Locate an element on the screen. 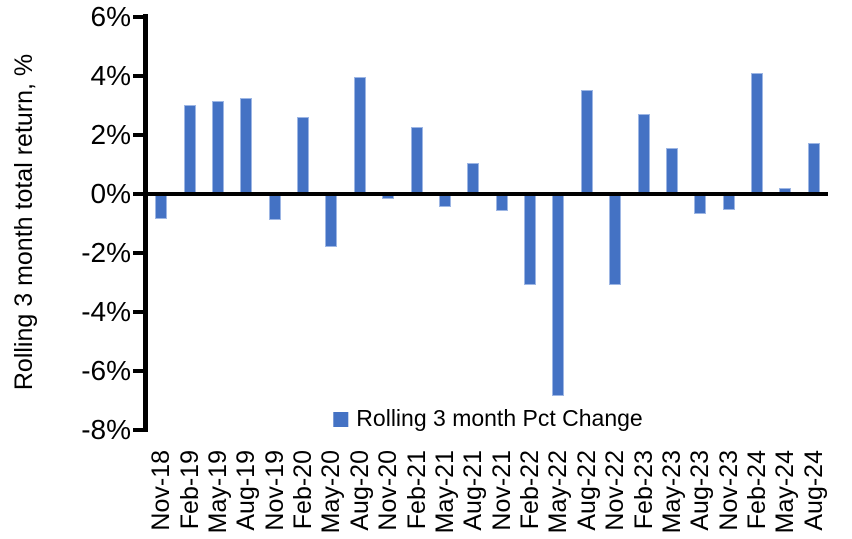 Image resolution: width=852 pixels, height=539 pixels. x-tick-label: May-19 is located at coordinates (217, 492).